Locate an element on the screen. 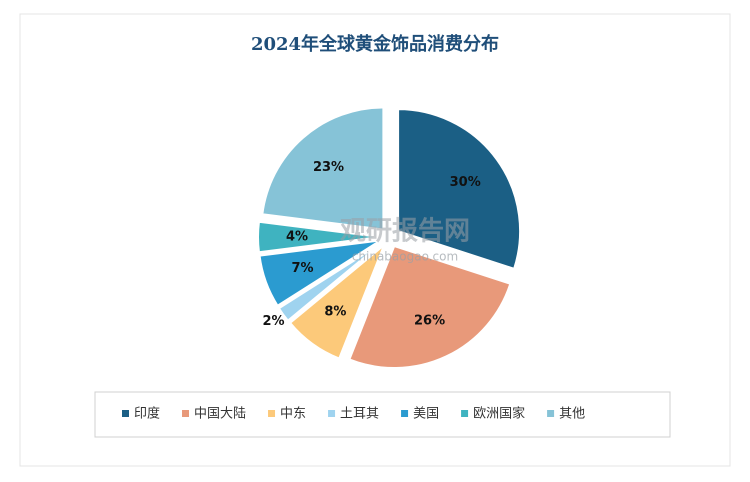  legend-label: 美国 is located at coordinates (426, 414).